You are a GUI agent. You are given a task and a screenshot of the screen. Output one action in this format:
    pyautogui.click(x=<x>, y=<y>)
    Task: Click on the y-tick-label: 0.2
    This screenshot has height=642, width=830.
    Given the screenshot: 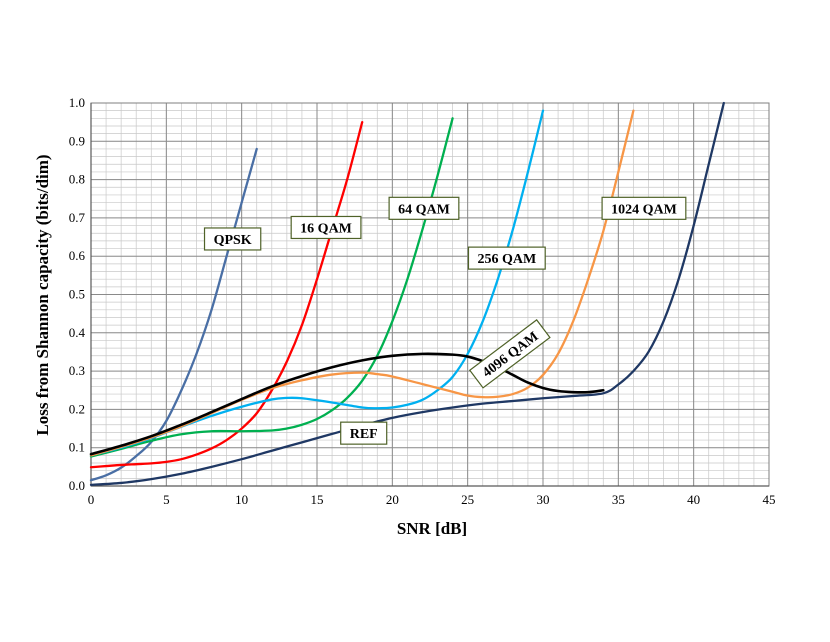 What is the action you would take?
    pyautogui.click(x=77, y=408)
    